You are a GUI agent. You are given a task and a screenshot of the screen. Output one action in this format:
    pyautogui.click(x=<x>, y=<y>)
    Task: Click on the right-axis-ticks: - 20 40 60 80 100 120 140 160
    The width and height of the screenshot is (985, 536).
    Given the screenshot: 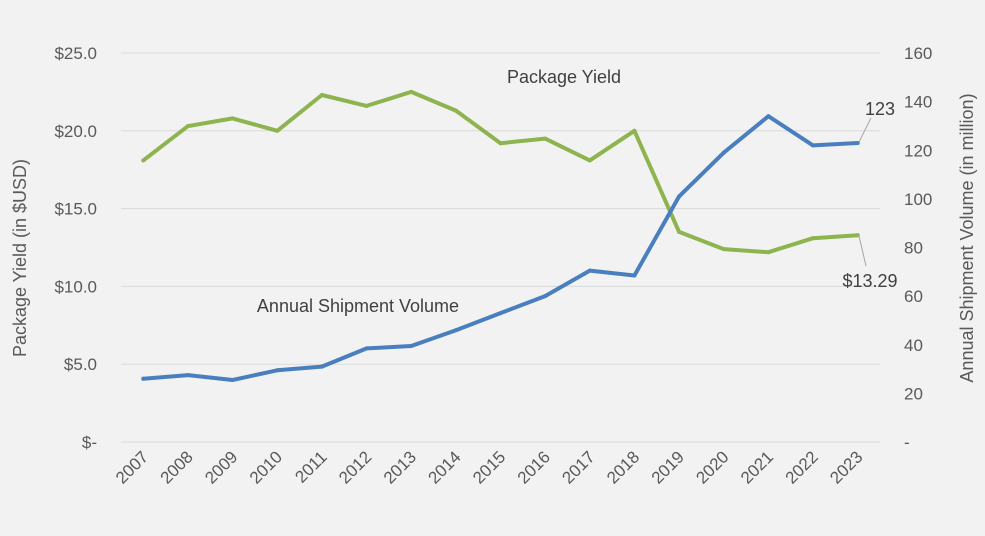 What is the action you would take?
    pyautogui.click(x=918, y=248)
    